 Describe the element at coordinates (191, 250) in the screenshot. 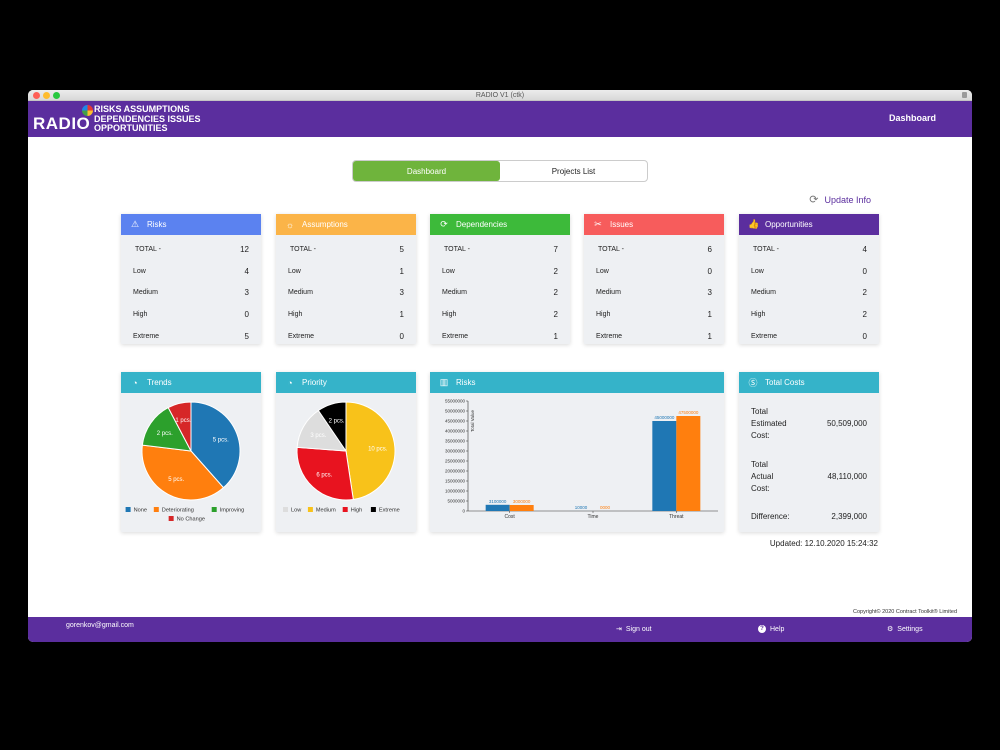

I see `summary-row: TOTAL - 12` at that location.